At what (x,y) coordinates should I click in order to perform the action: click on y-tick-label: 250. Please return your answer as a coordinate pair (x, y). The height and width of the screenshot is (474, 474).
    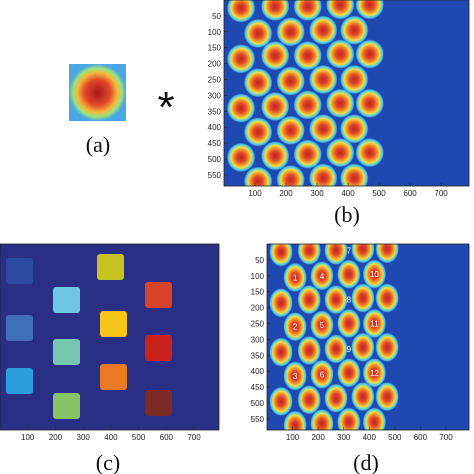
    Looking at the image, I should click on (215, 79).